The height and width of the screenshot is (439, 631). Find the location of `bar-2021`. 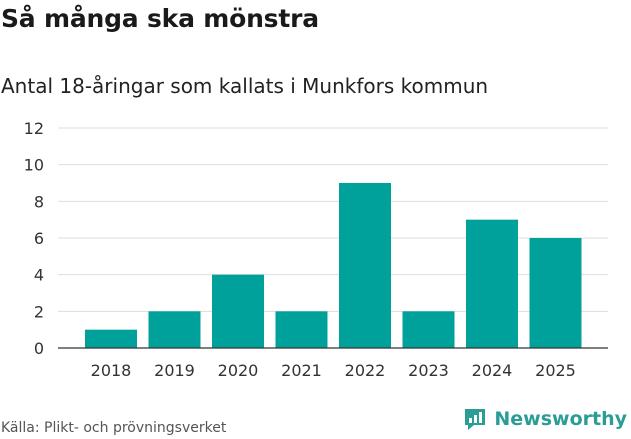

bar-2021 is located at coordinates (301, 329).